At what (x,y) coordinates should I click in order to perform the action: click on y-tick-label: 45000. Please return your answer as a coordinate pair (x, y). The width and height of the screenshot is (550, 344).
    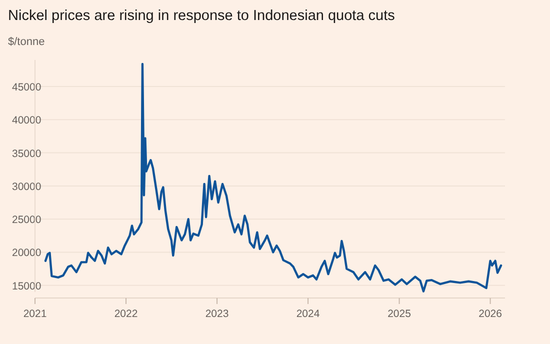
    Looking at the image, I should click on (27, 88).